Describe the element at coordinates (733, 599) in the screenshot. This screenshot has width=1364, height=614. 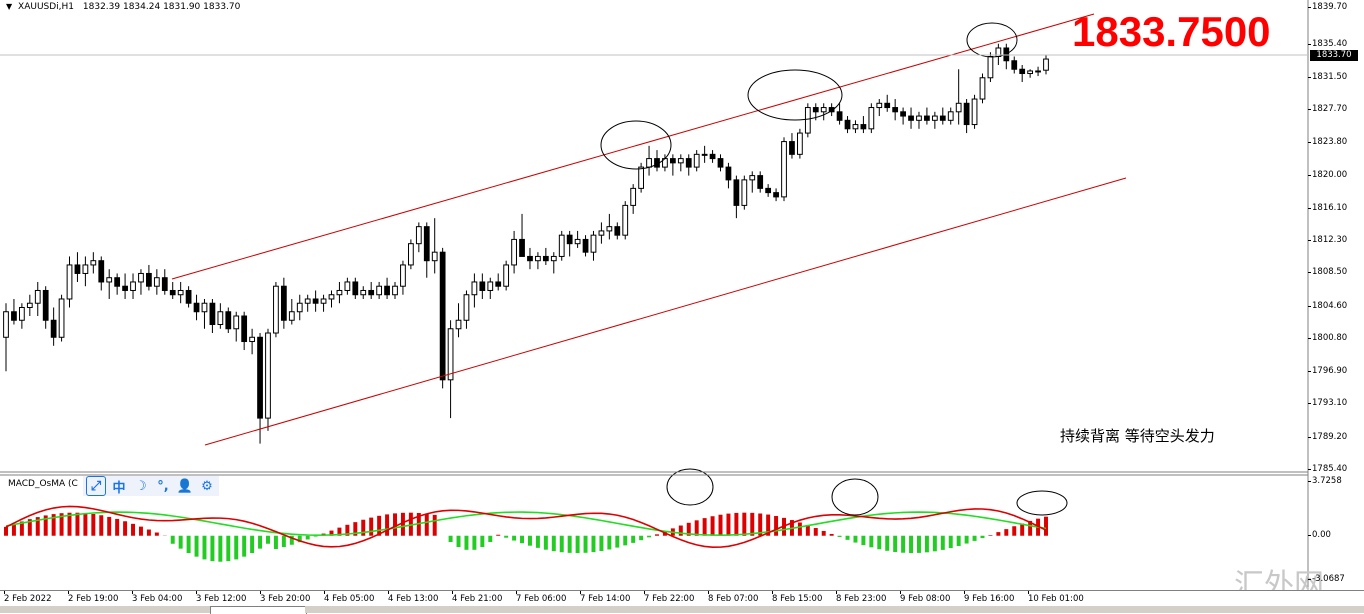
I see `time-tick-label: 8 Feb 07:00` at that location.